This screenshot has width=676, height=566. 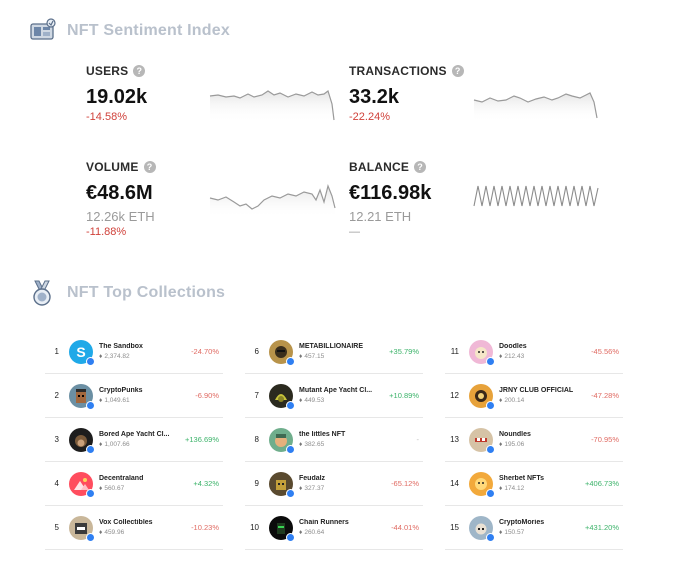 What do you see at coordinates (254, 527) in the screenshot?
I see `collection-rank: 10` at bounding box center [254, 527].